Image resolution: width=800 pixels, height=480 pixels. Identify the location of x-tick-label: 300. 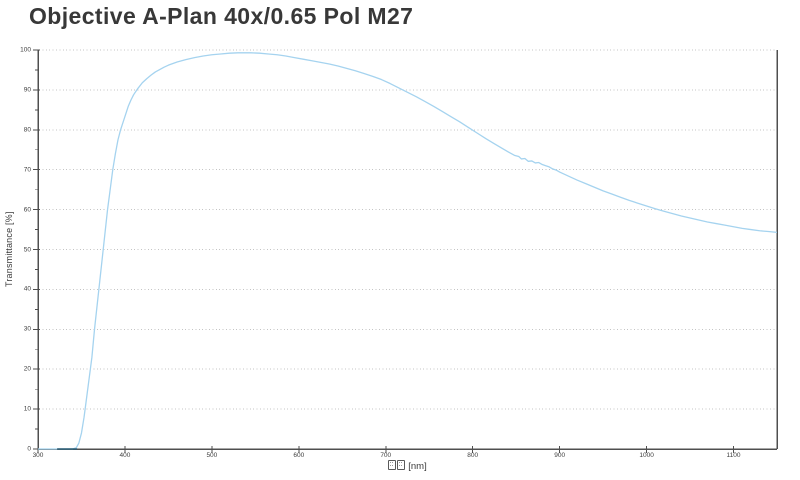
(38, 455).